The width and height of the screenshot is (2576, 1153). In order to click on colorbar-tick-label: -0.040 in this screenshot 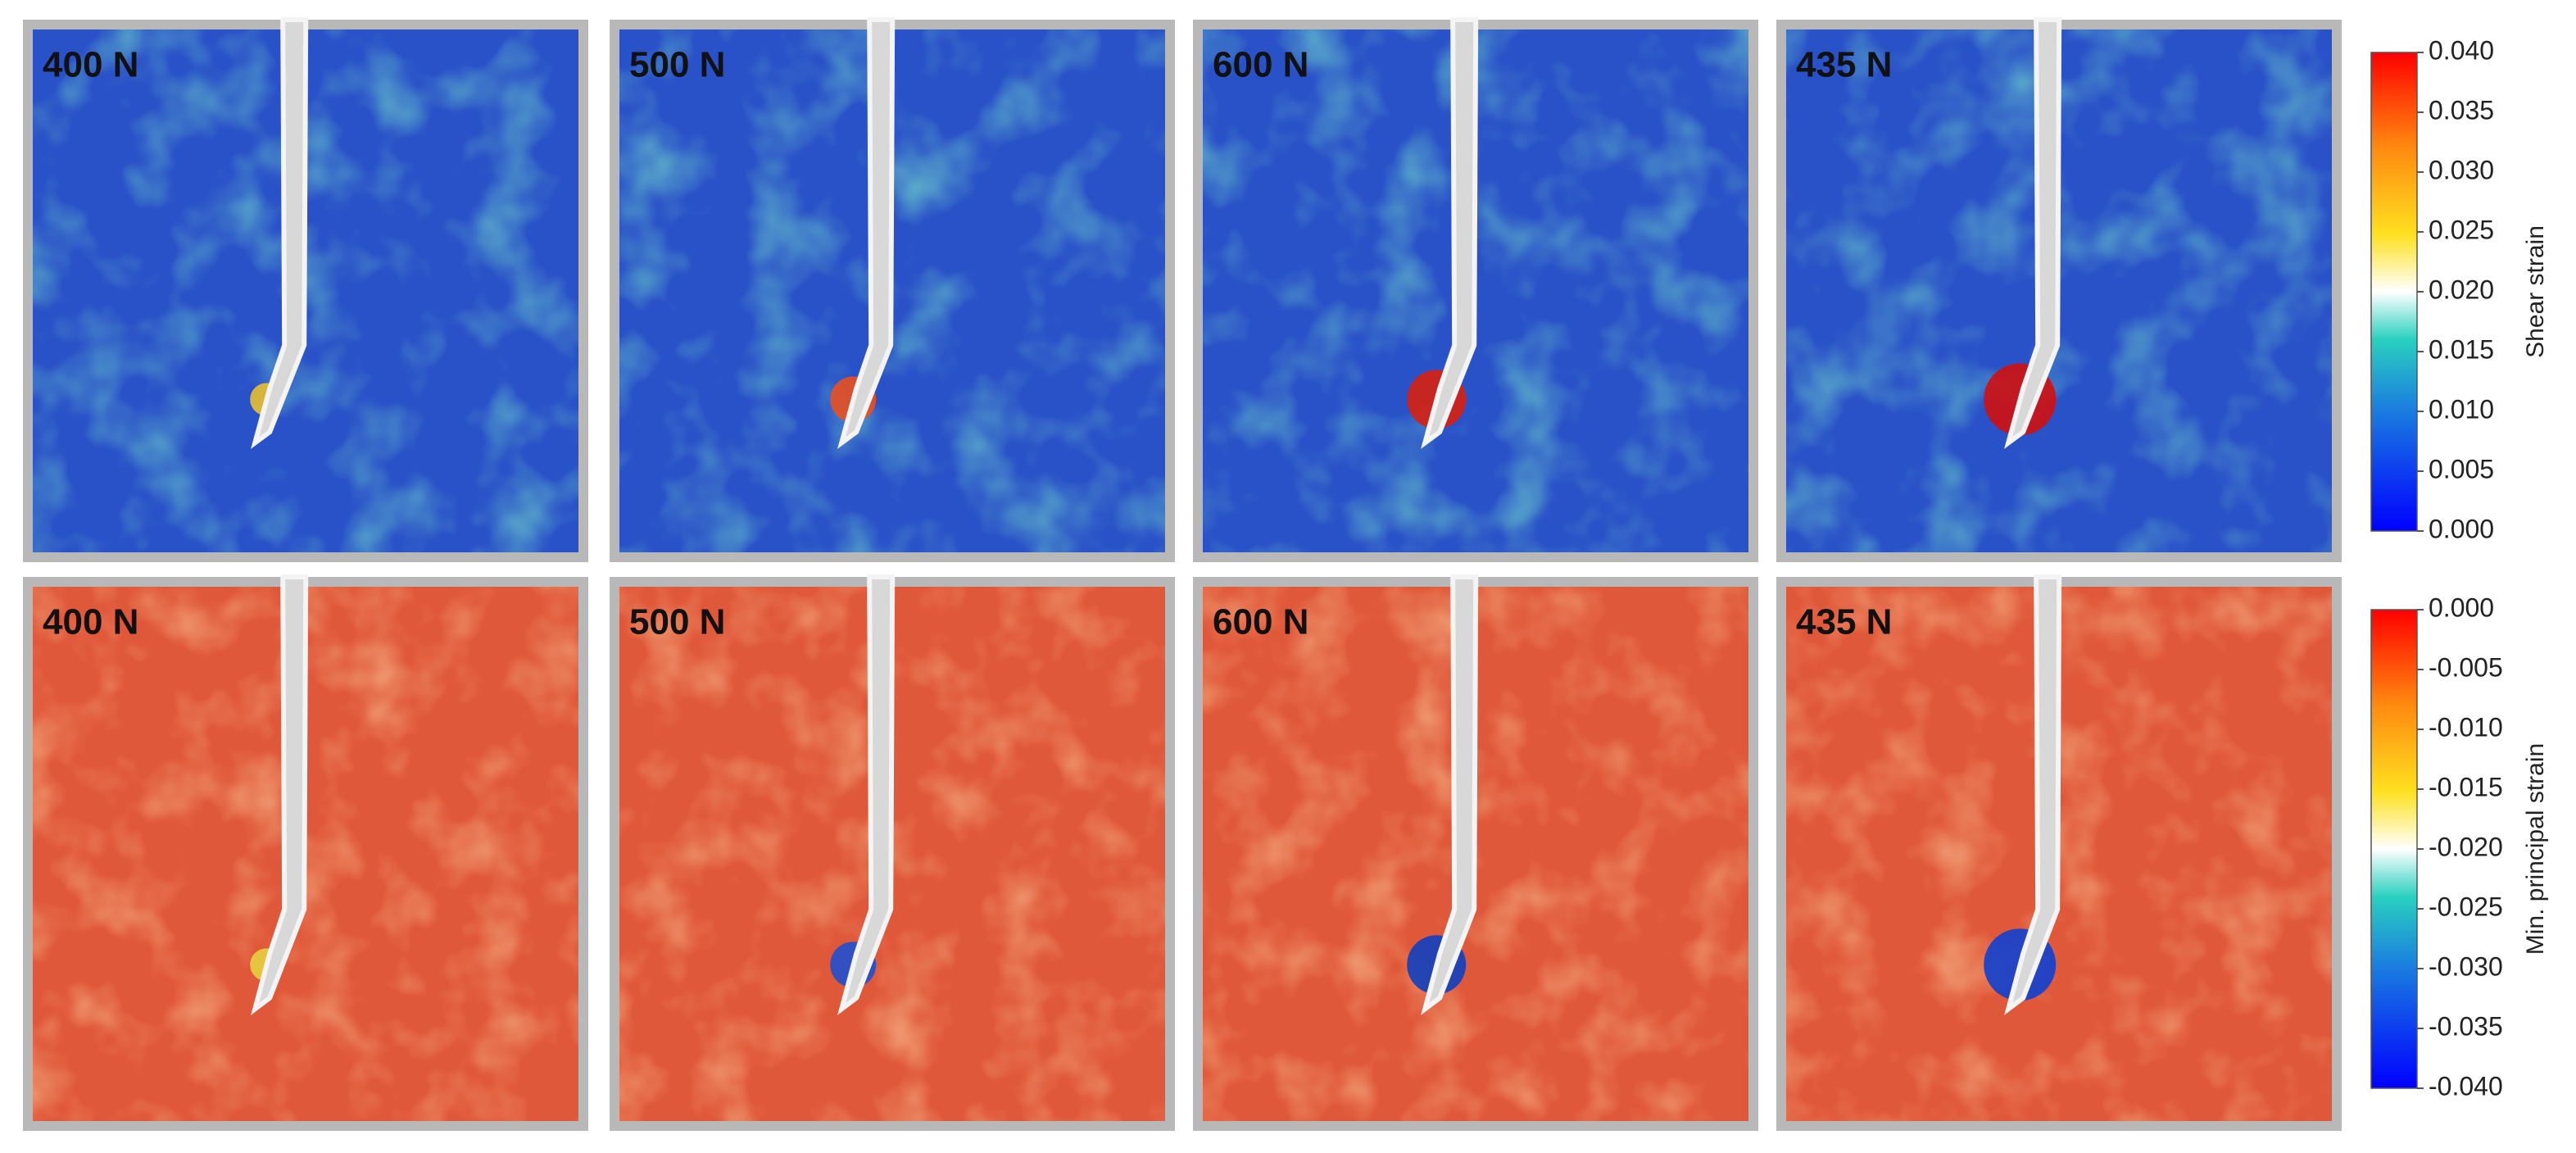, I will do `click(2466, 1086)`.